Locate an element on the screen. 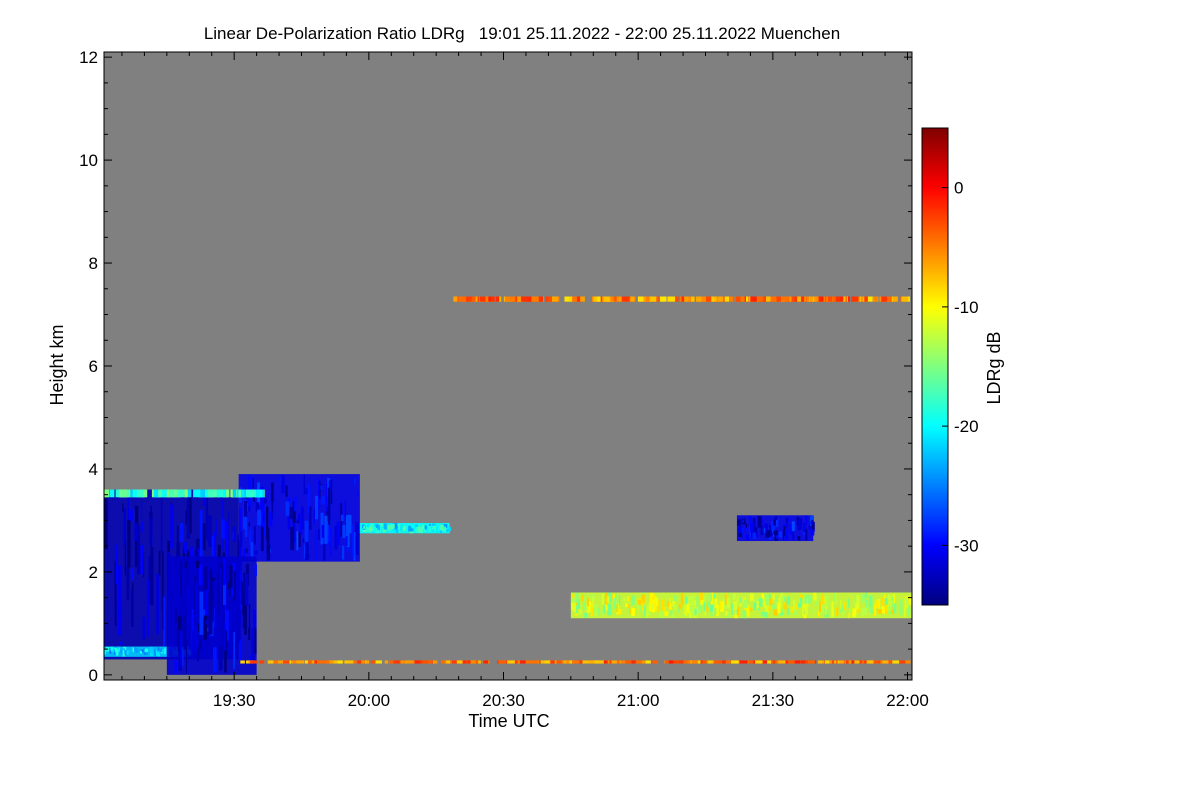 The width and height of the screenshot is (1200, 800). y-tick-label: 8 is located at coordinates (93, 263).